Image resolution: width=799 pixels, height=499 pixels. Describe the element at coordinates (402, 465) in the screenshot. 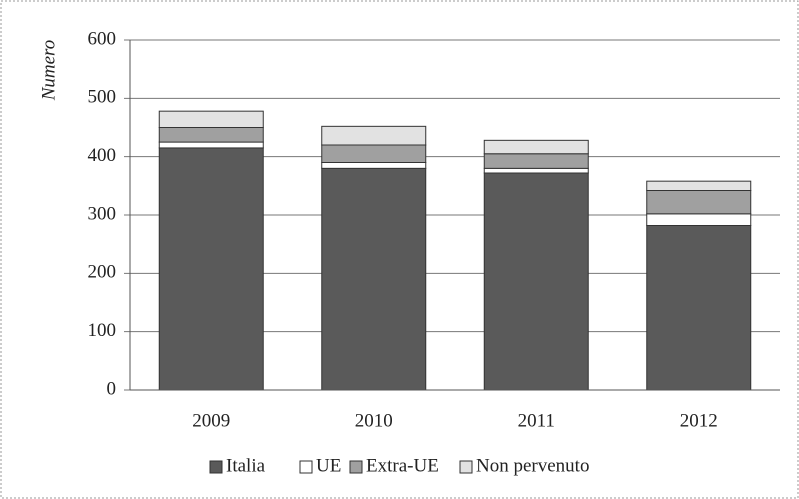

I see `legend-label: Extra-UE` at that location.